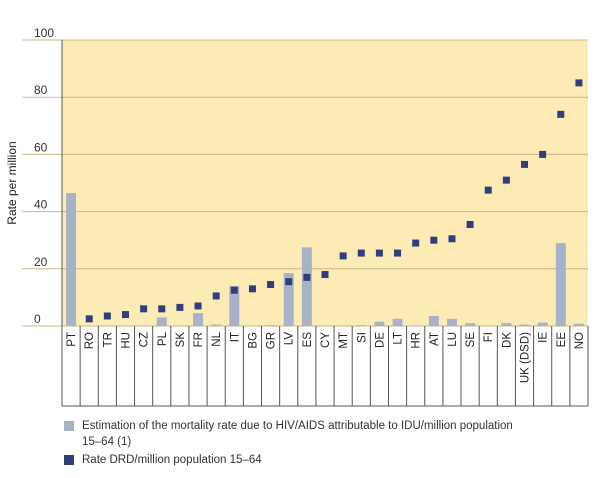 This screenshot has height=478, width=600. I want to click on legend-swatch-bar, so click(69, 426).